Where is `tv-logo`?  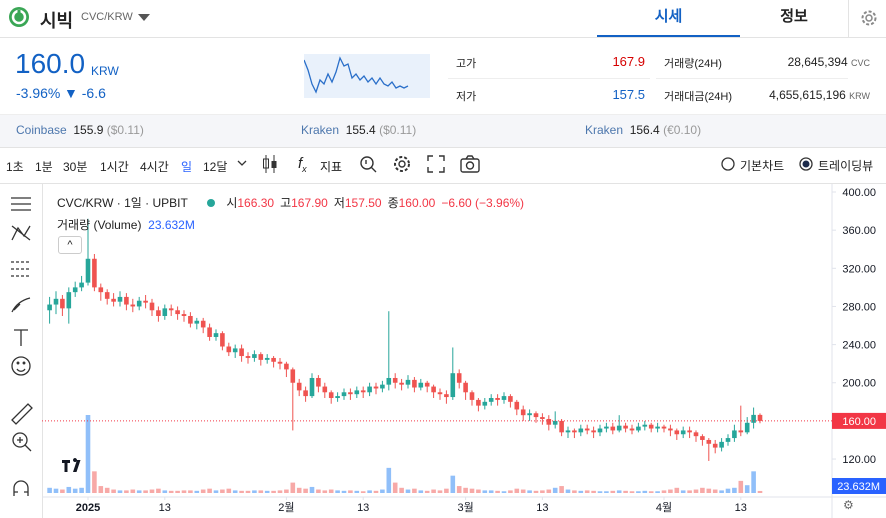
tv-logo is located at coordinates (73, 466).